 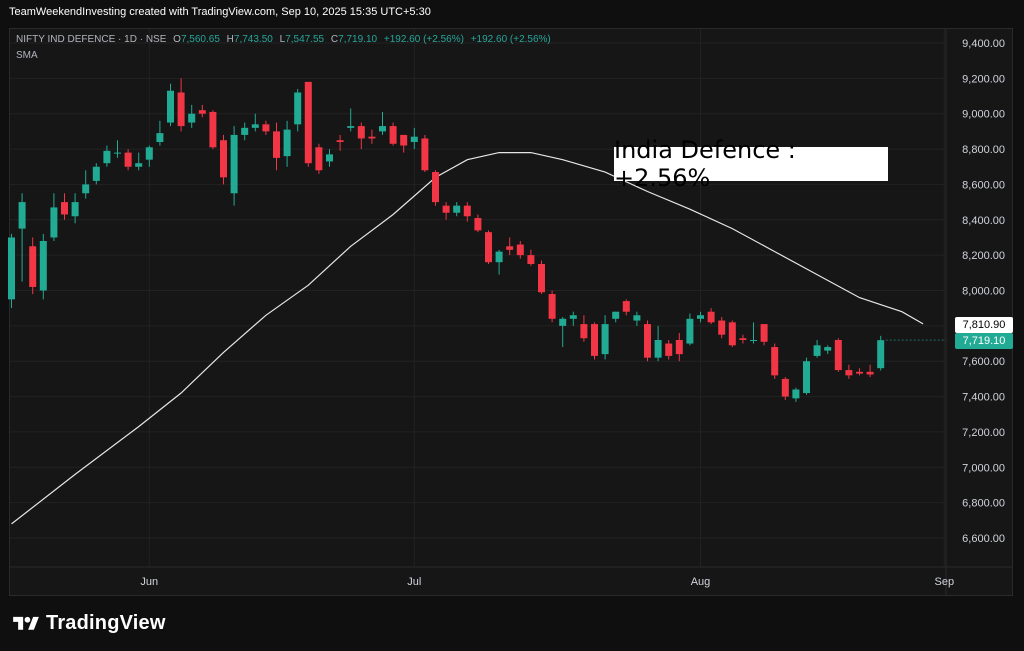 What do you see at coordinates (701, 582) in the screenshot?
I see `x-tick-label: Aug` at bounding box center [701, 582].